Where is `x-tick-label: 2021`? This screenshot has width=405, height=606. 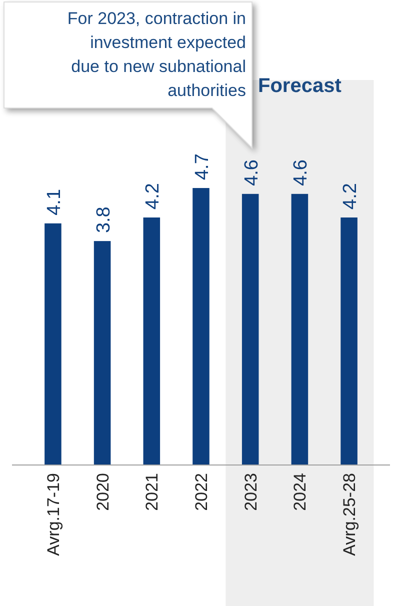 x-tick-label: 2021 is located at coordinates (152, 492).